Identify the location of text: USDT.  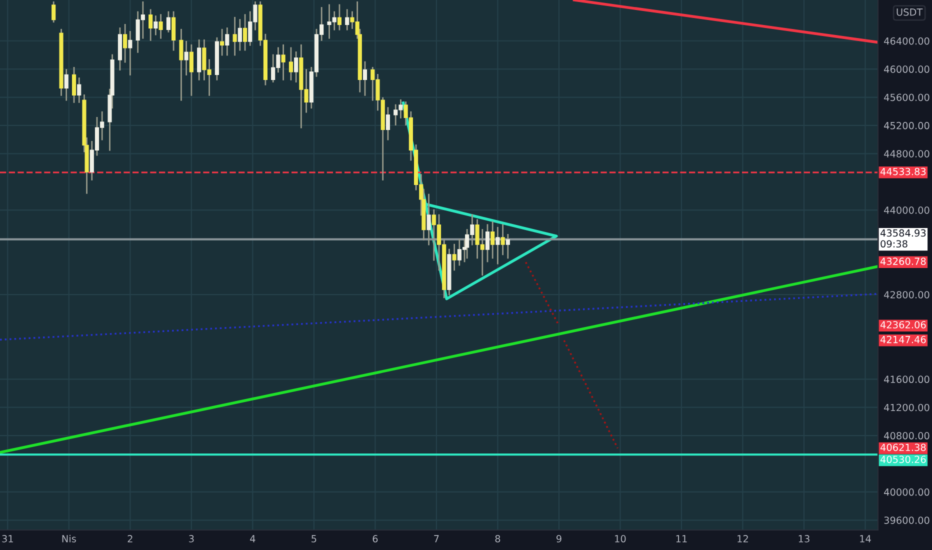
(909, 12).